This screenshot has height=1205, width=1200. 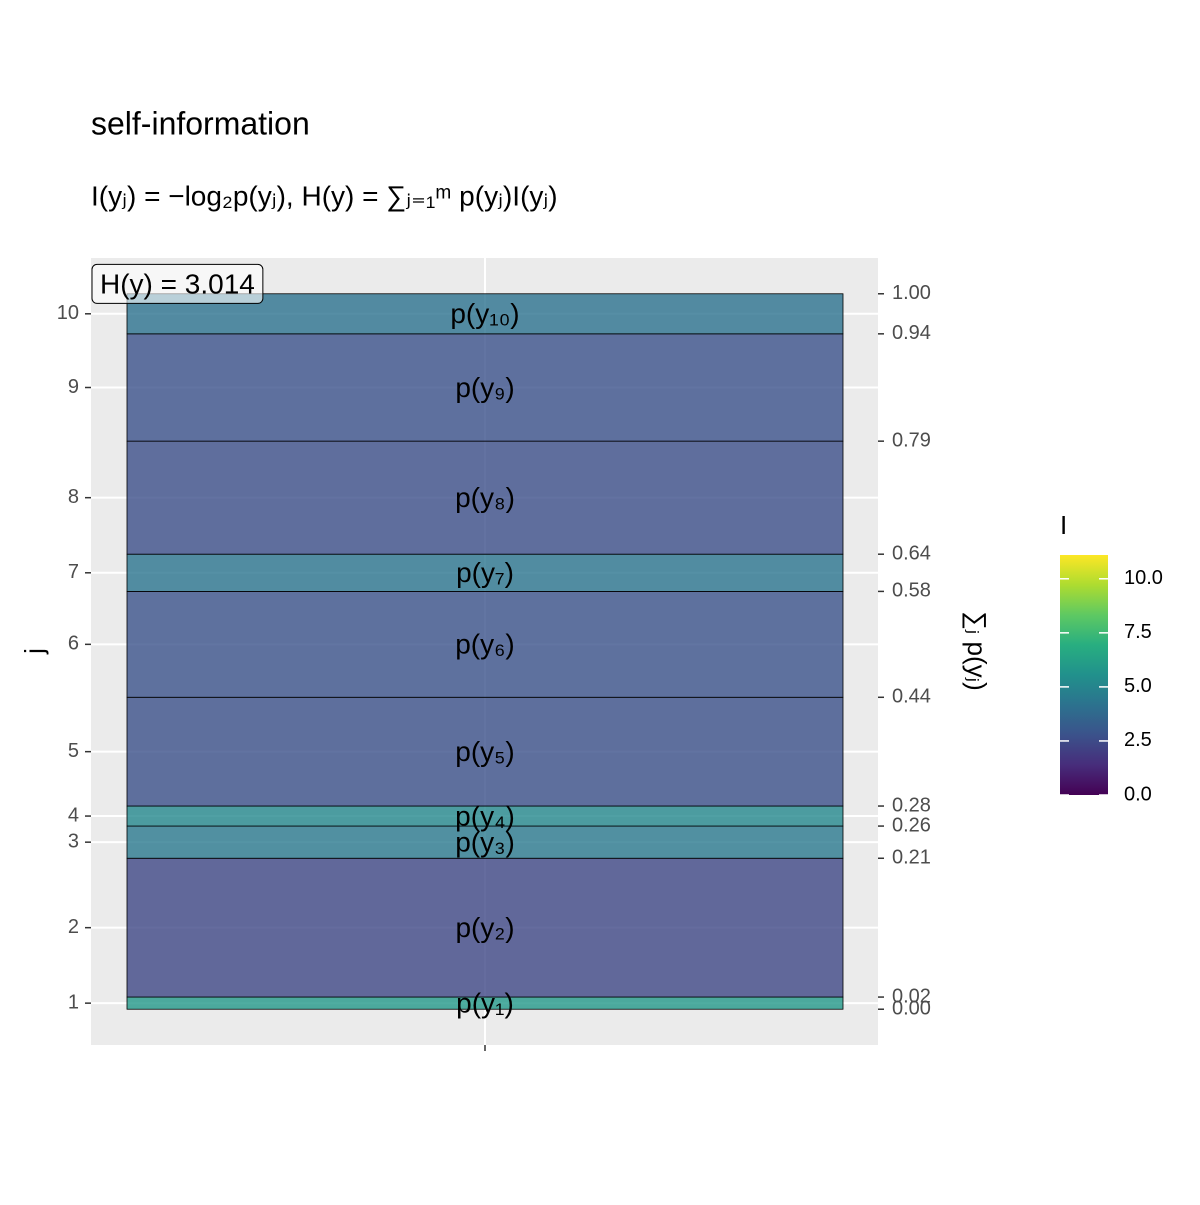 I want to click on y-tick-label: 7, so click(x=73, y=572).